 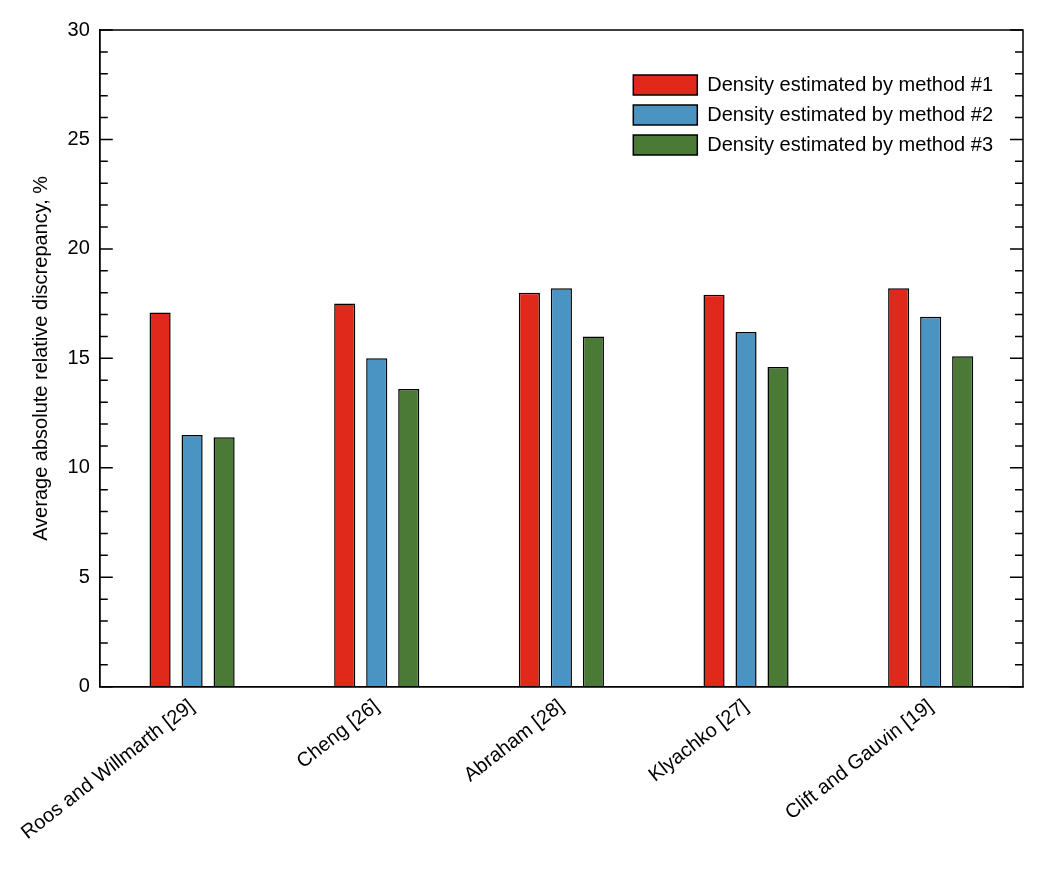 What do you see at coordinates (40, 358) in the screenshot?
I see `y-axis-title: Average absolute relative discrepancy, %` at bounding box center [40, 358].